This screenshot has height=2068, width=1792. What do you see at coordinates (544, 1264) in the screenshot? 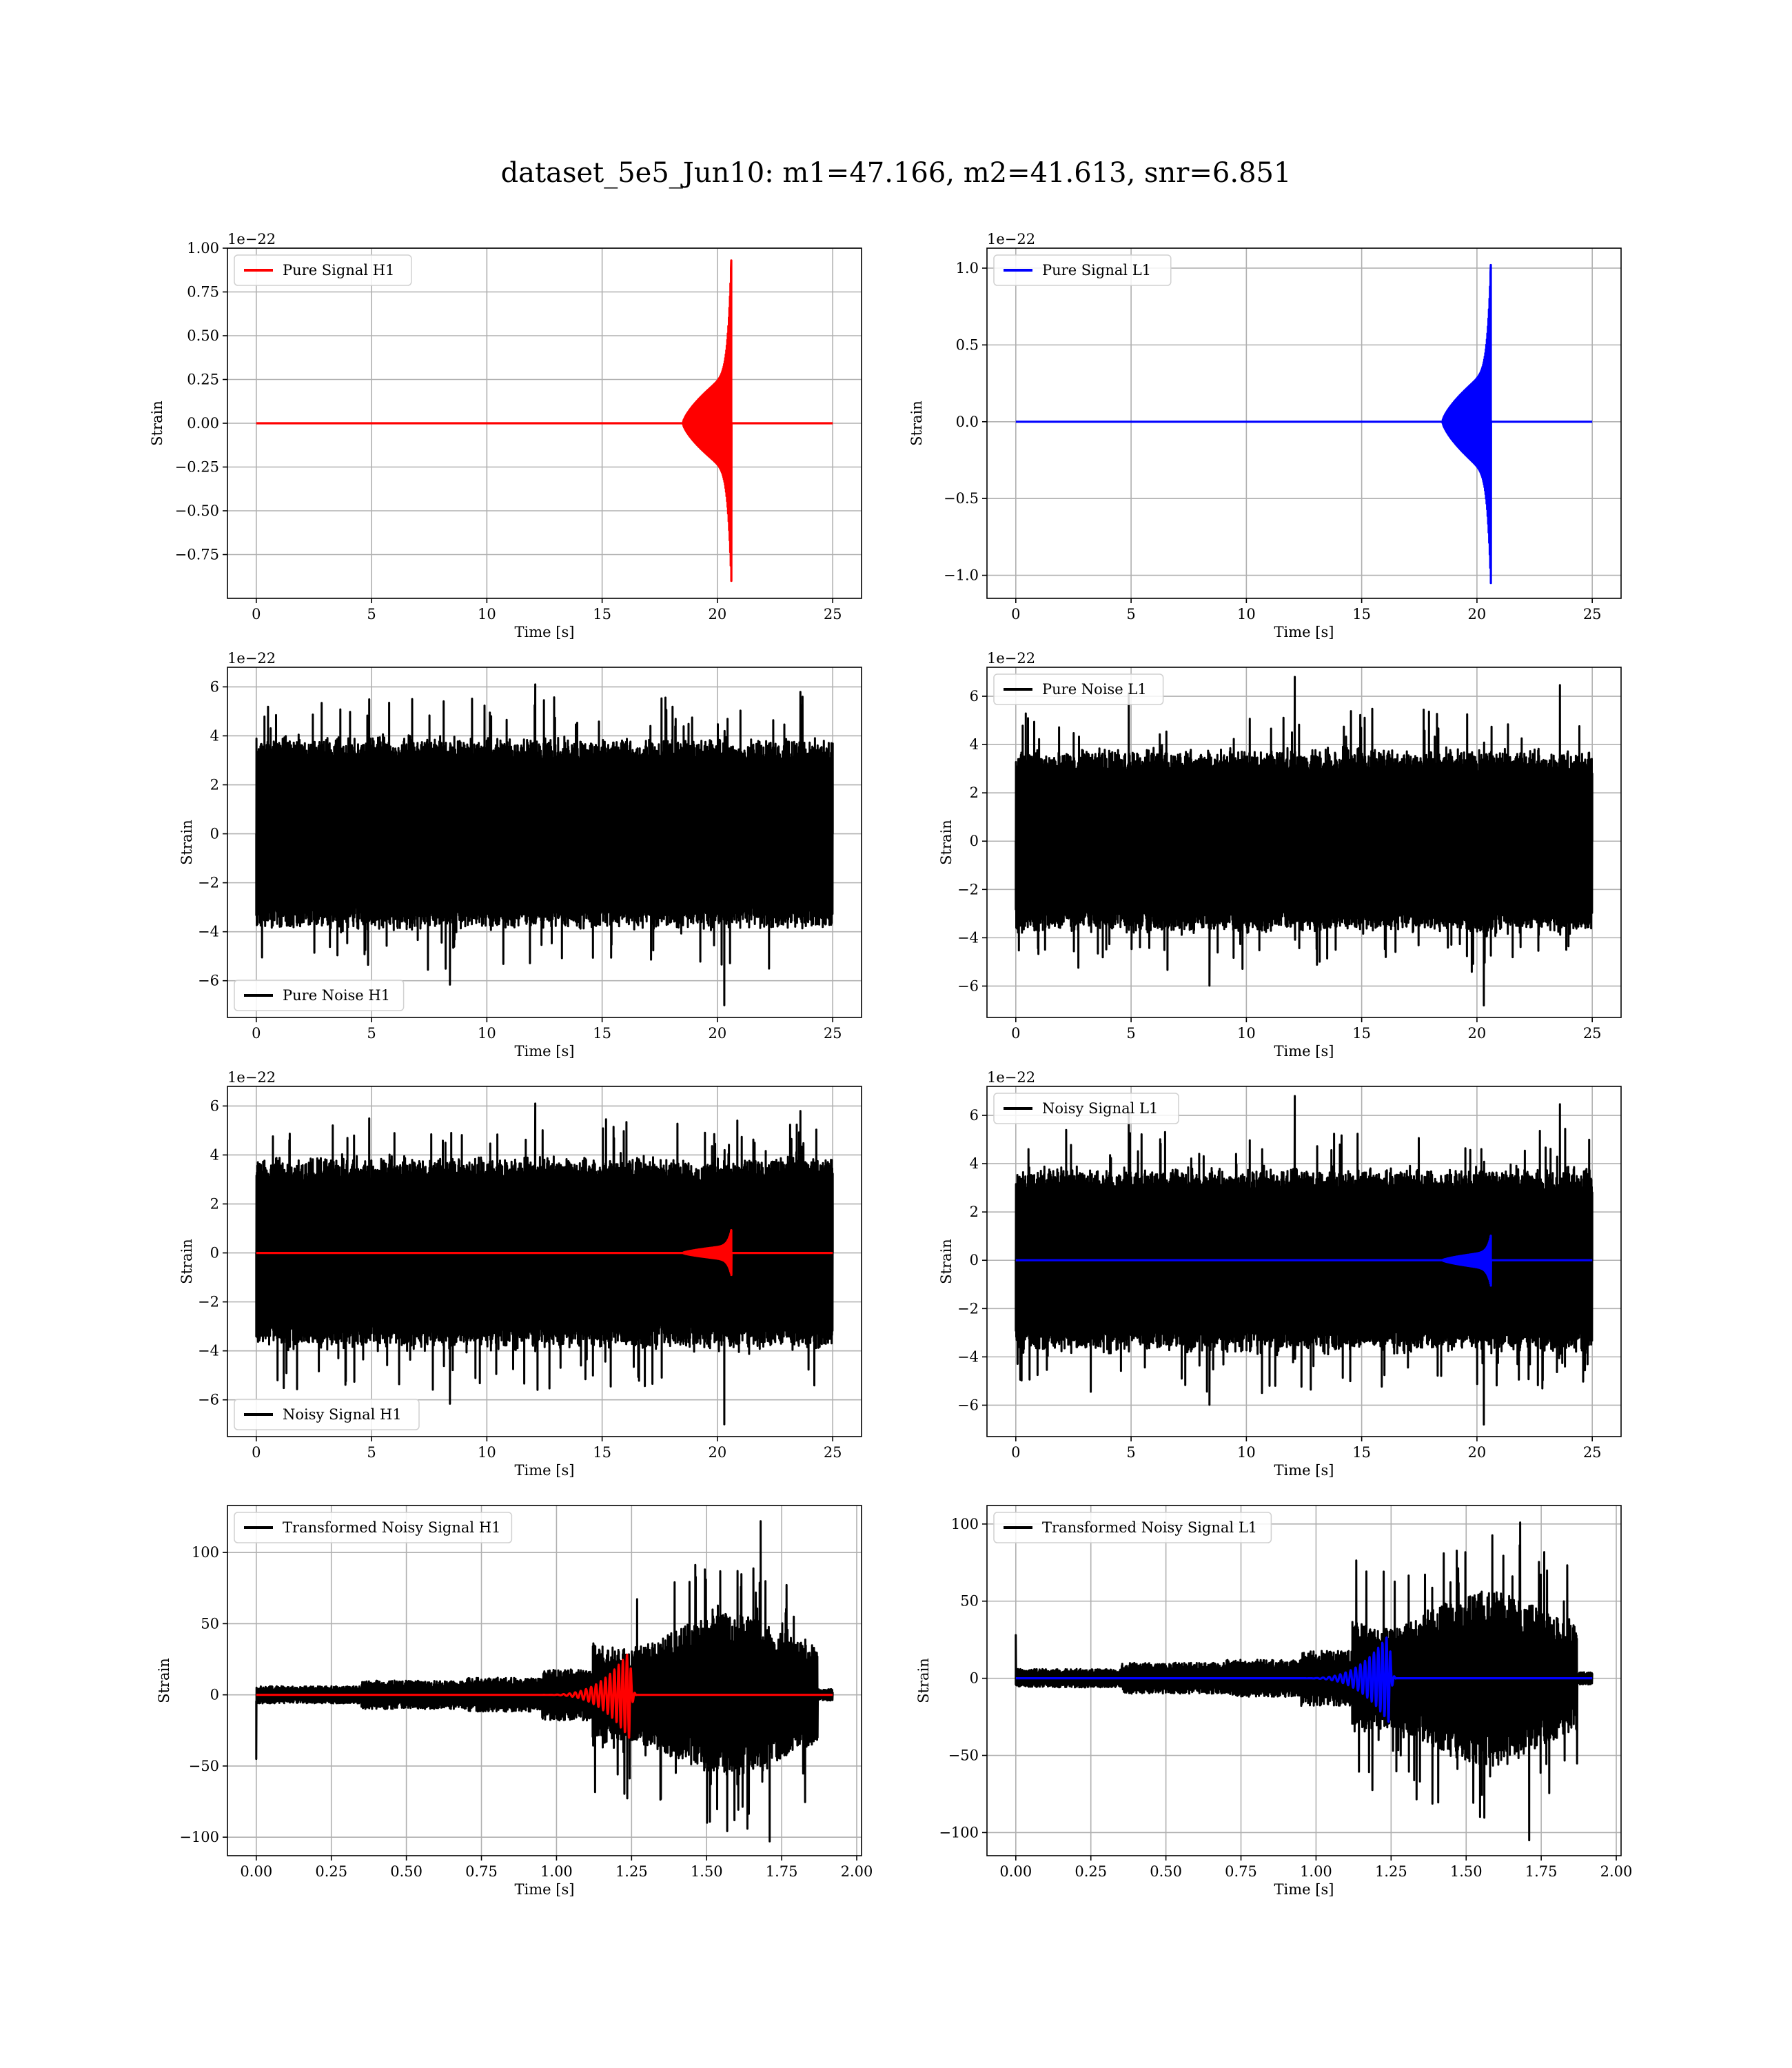
I see `series-line-noisy-signal-h1` at bounding box center [544, 1264].